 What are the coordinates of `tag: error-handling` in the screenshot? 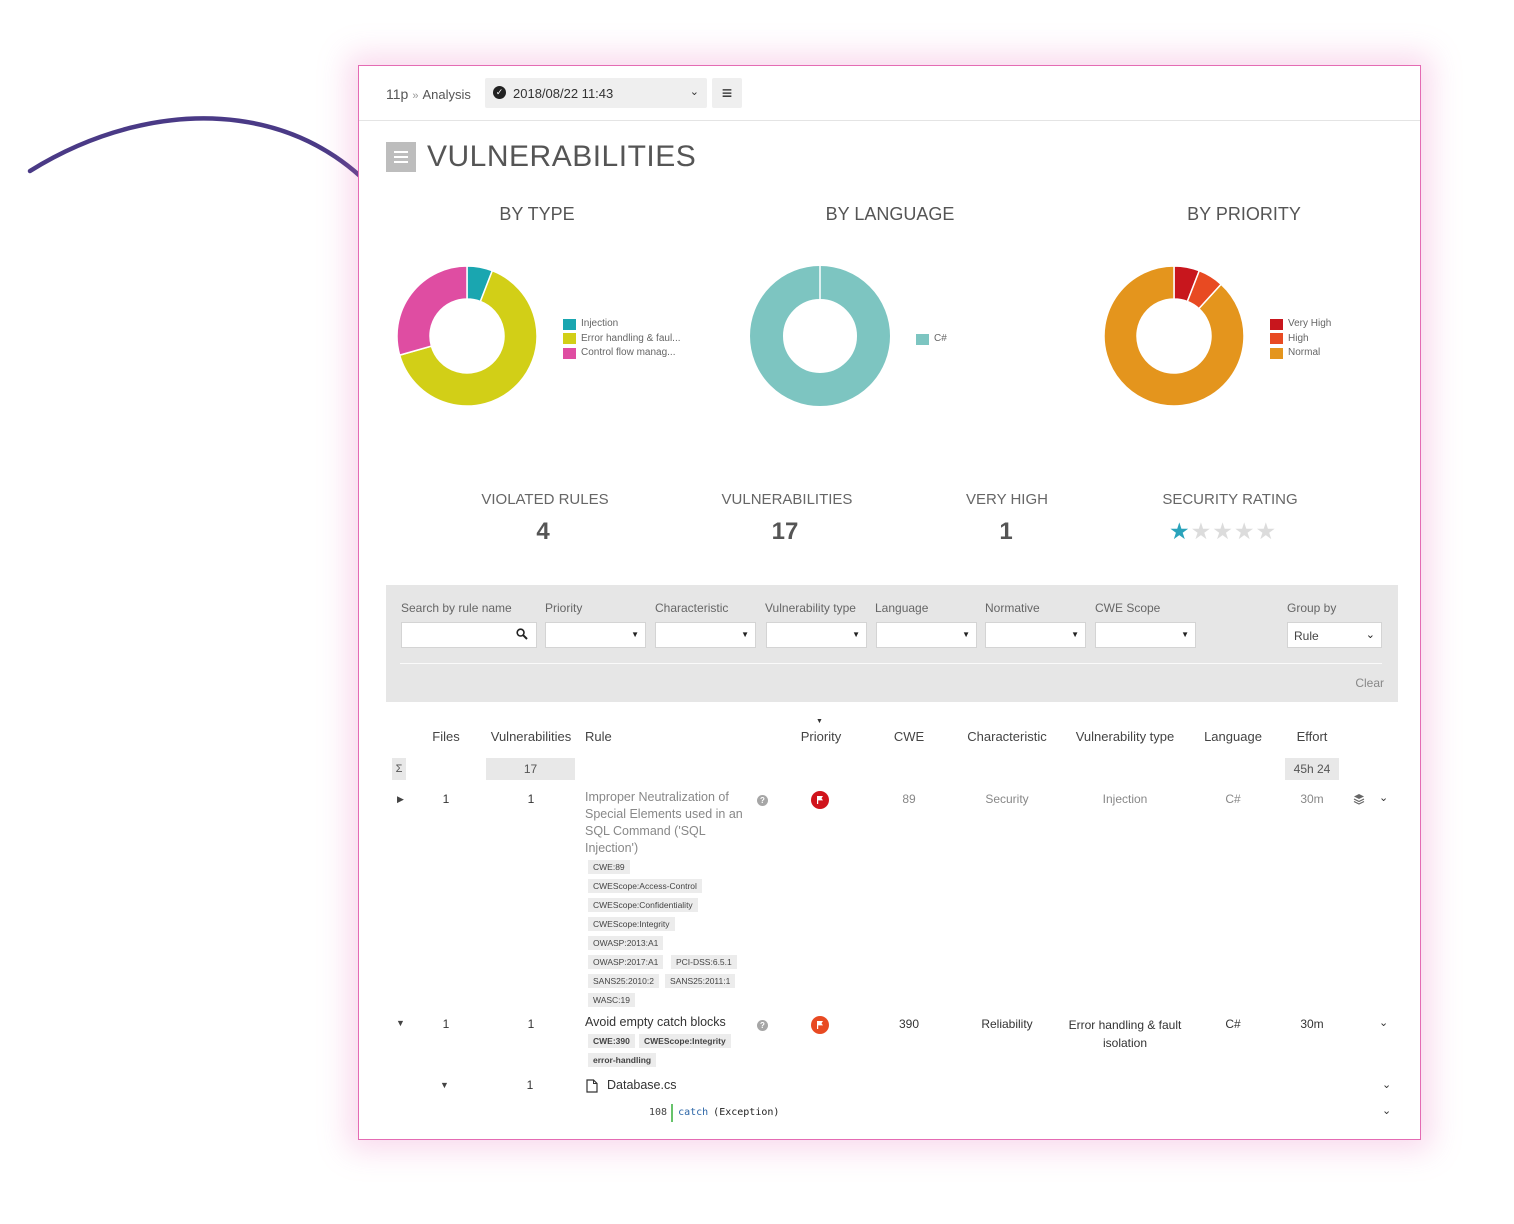 It's located at (622, 1060).